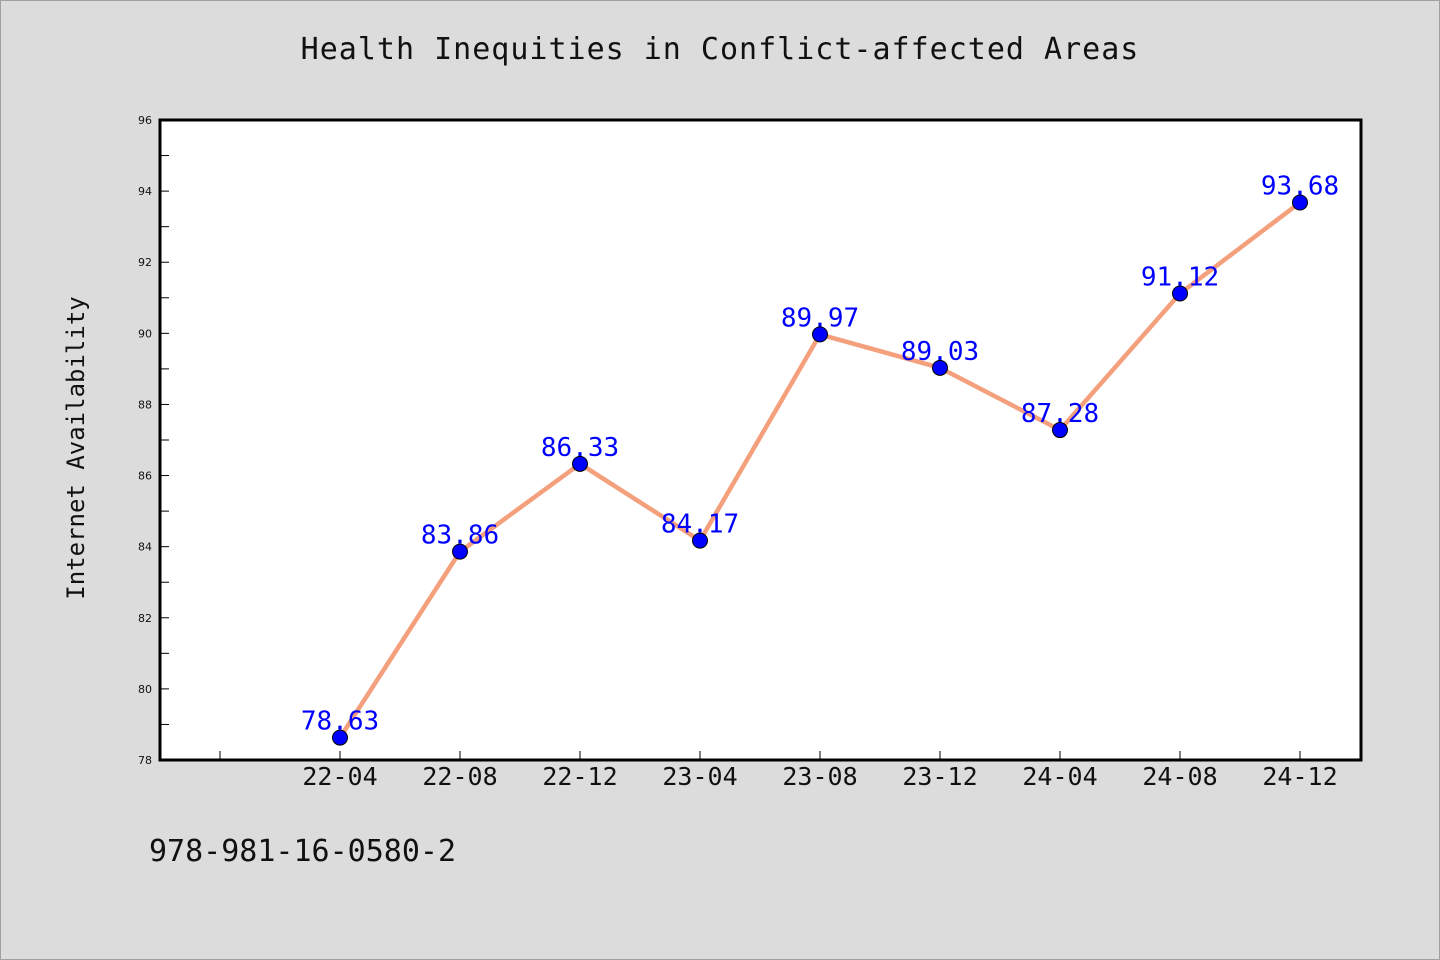 This screenshot has width=1440, height=960. Describe the element at coordinates (700, 525) in the screenshot. I see `data-label: 84.17` at that location.